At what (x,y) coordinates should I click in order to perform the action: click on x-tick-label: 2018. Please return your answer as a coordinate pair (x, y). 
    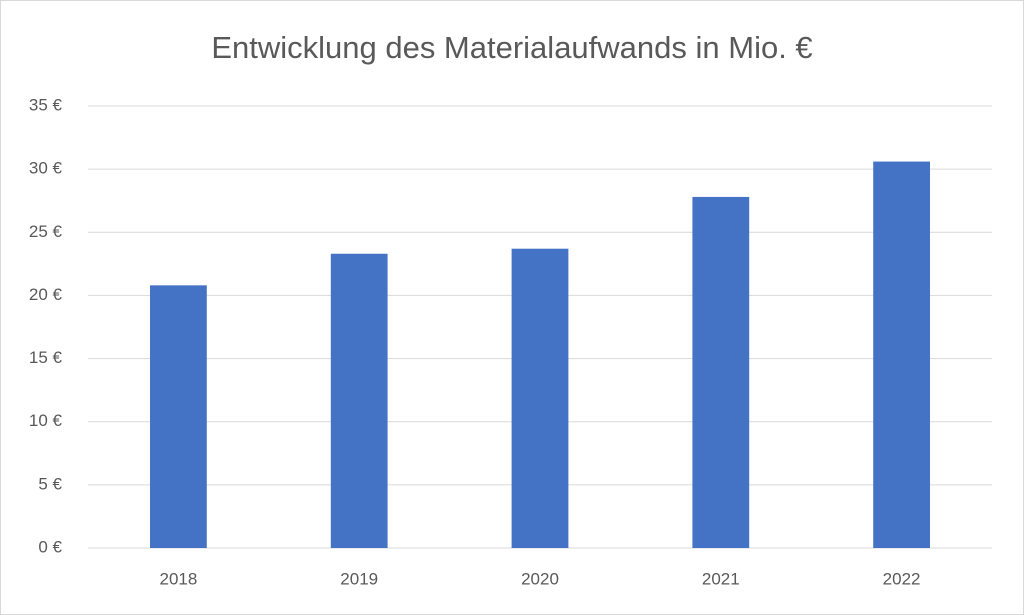
    Looking at the image, I should click on (178, 578).